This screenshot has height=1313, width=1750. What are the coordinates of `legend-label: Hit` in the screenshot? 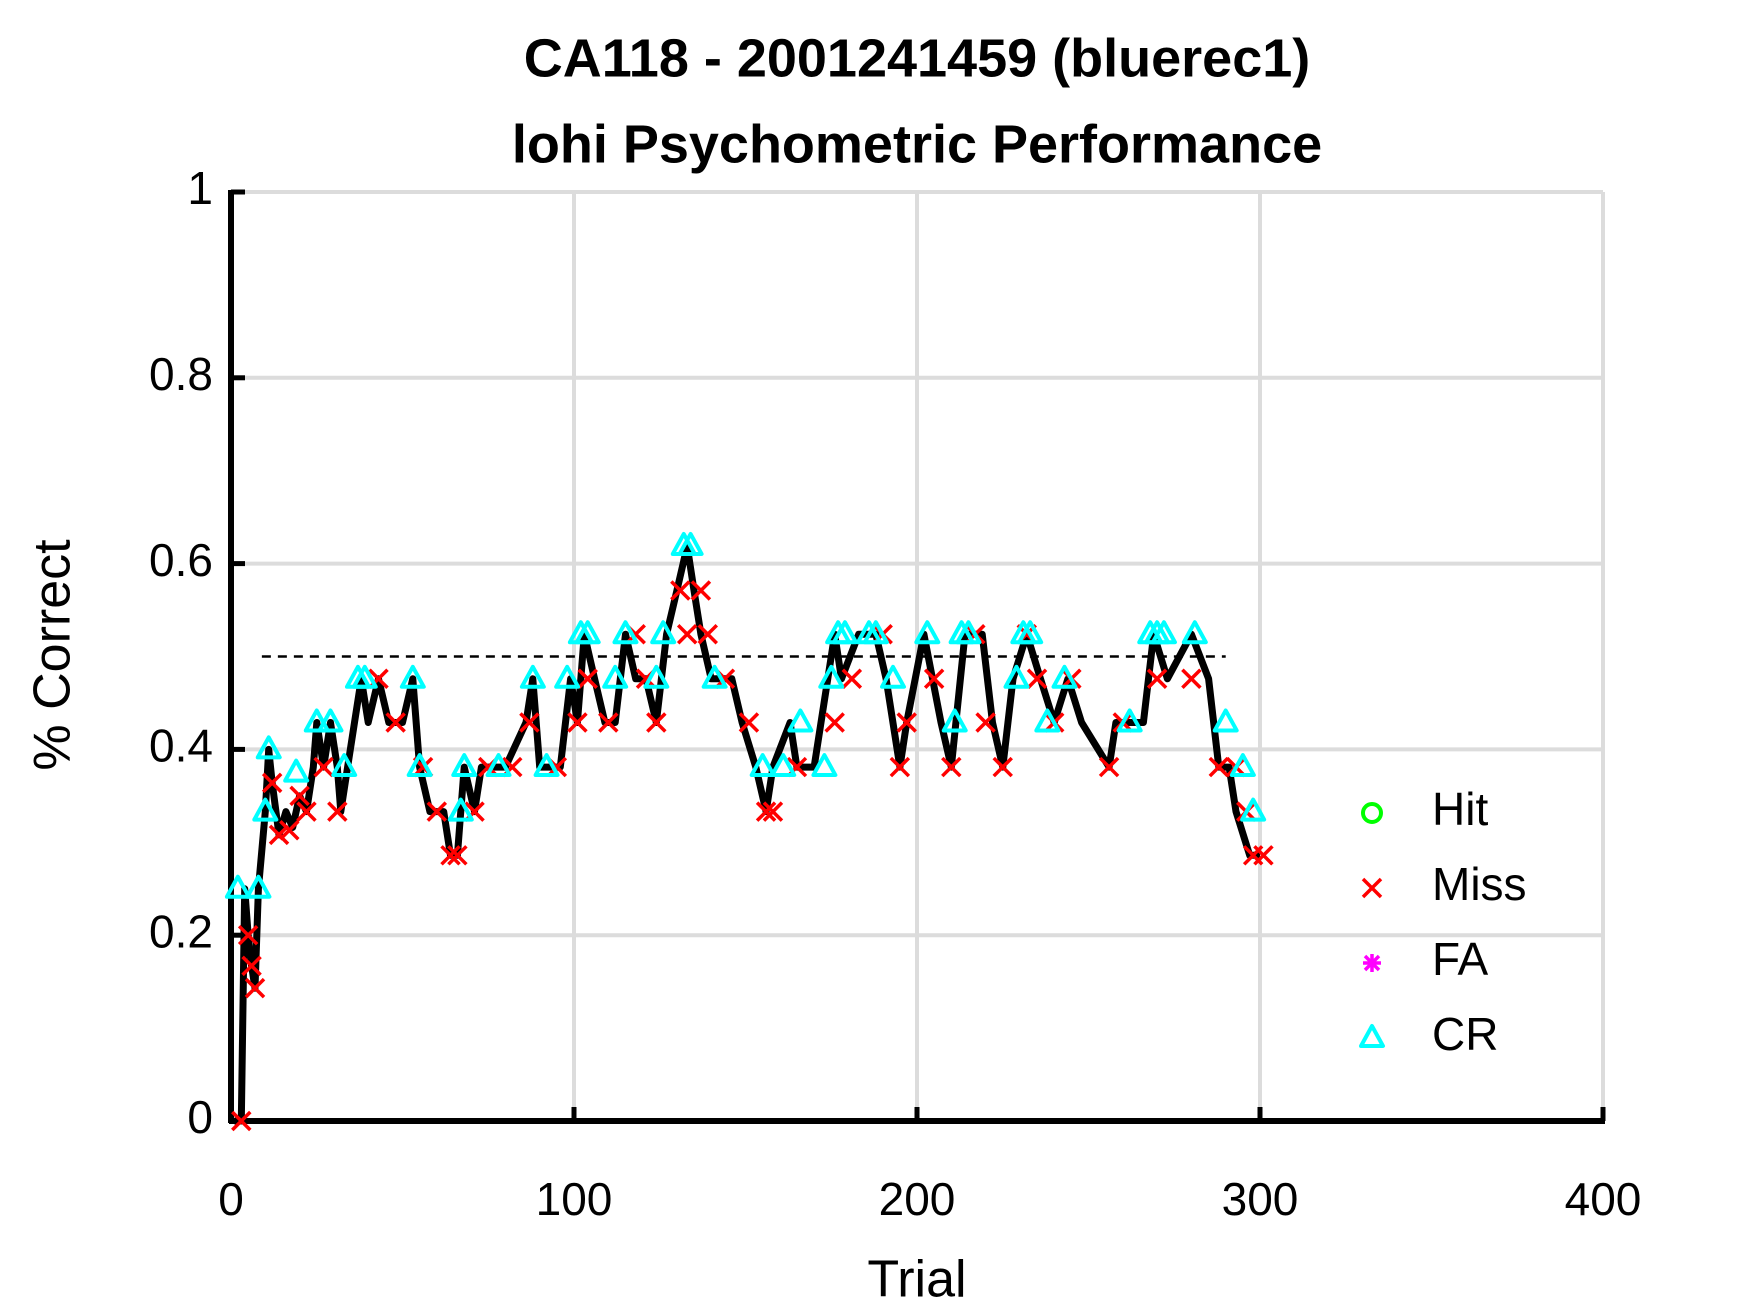 It's located at (1460, 809).